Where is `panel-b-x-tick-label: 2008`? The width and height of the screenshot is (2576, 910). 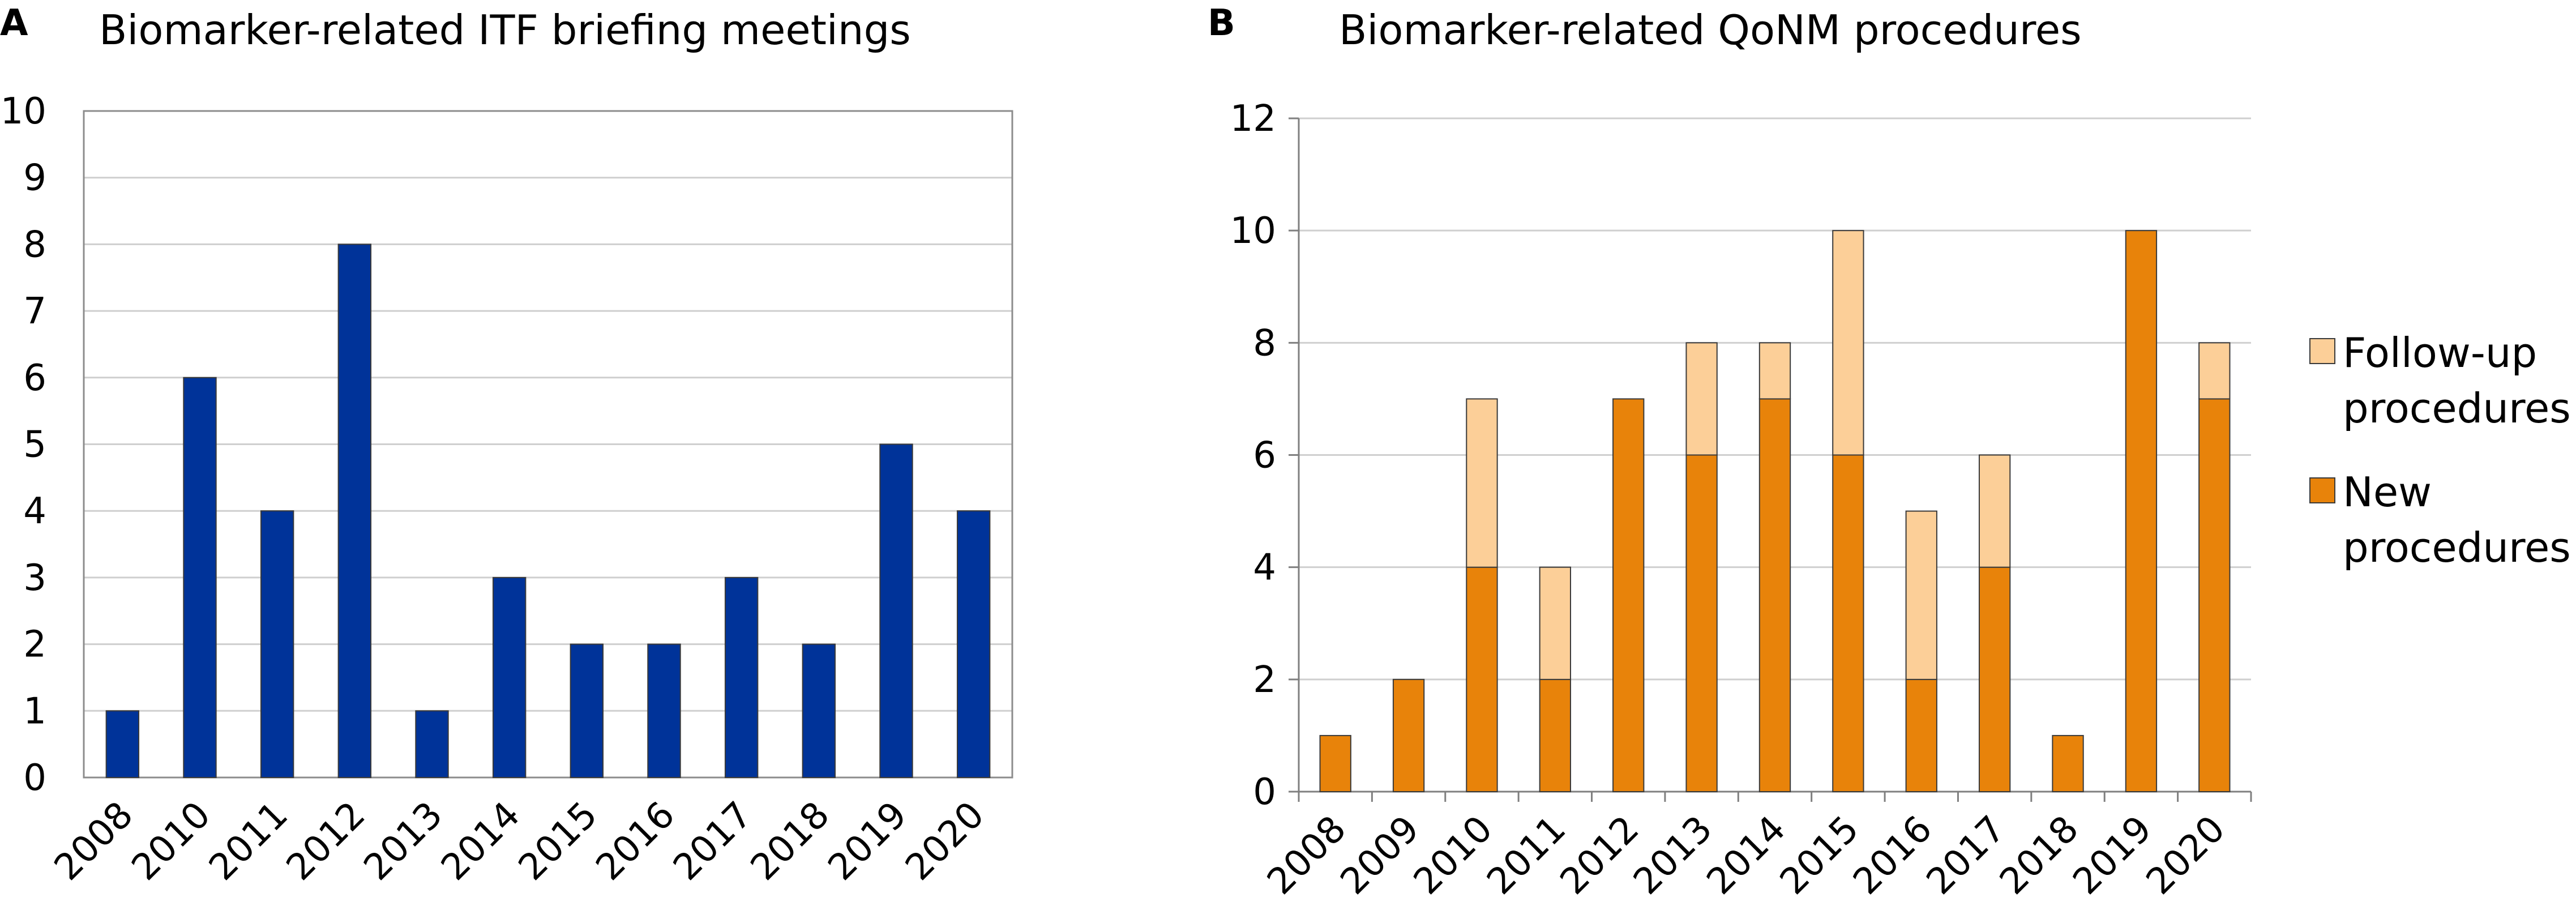 panel-b-x-tick-label: 2008 is located at coordinates (1307, 855).